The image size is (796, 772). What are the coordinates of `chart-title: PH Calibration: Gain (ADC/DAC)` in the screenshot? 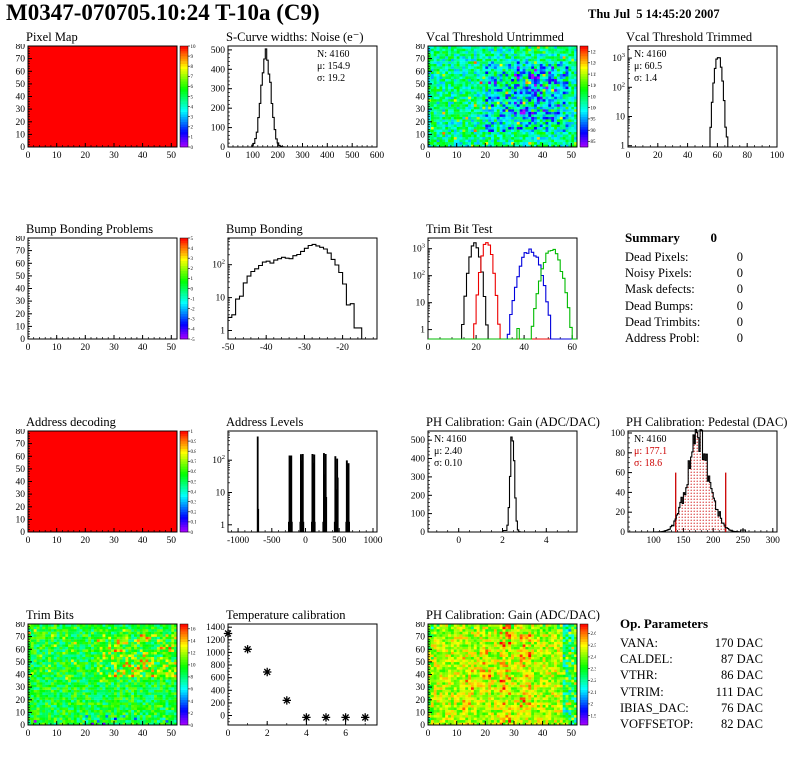 It's located at (513, 615).